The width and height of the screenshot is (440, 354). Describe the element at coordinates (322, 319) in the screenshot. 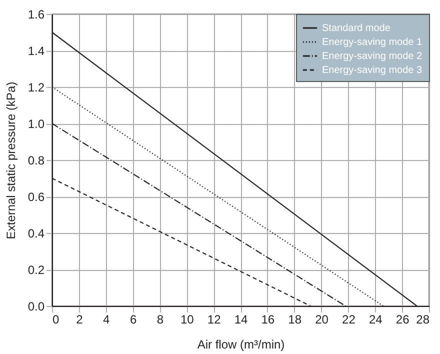

I see `x-tick-label: 20` at that location.